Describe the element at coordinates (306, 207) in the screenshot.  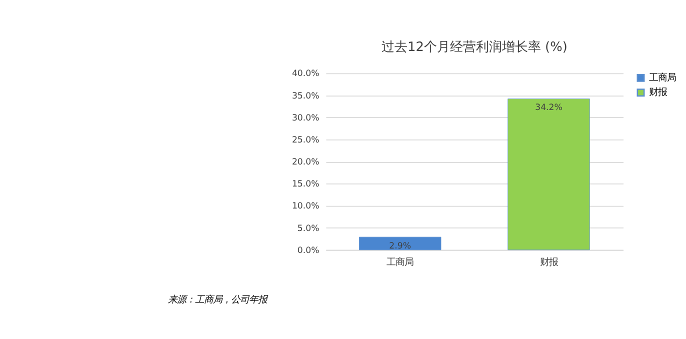
I see `y-tick-label: 10.0%` at that location.